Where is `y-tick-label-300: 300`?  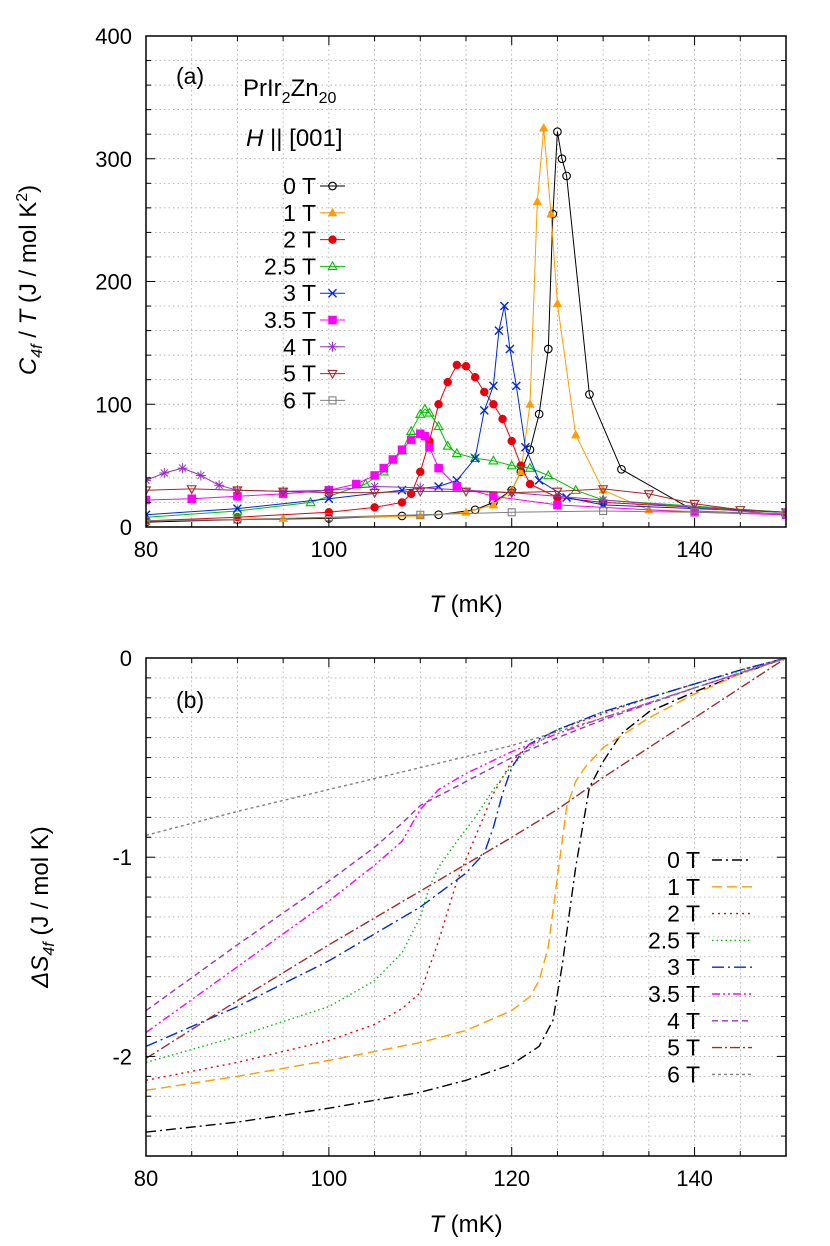 y-tick-label-300: 300 is located at coordinates (113, 159).